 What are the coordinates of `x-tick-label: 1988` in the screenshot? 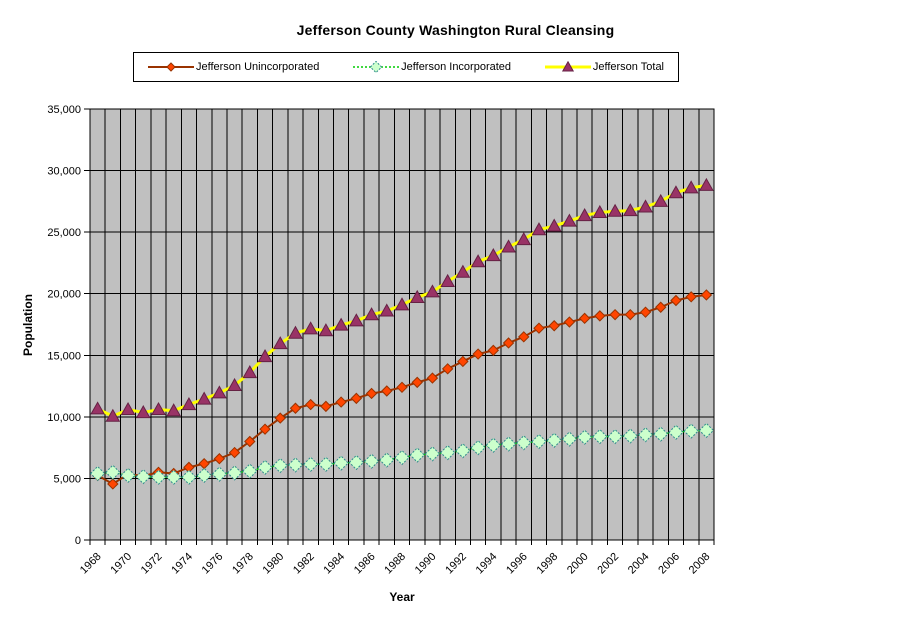 It's located at (395, 564).